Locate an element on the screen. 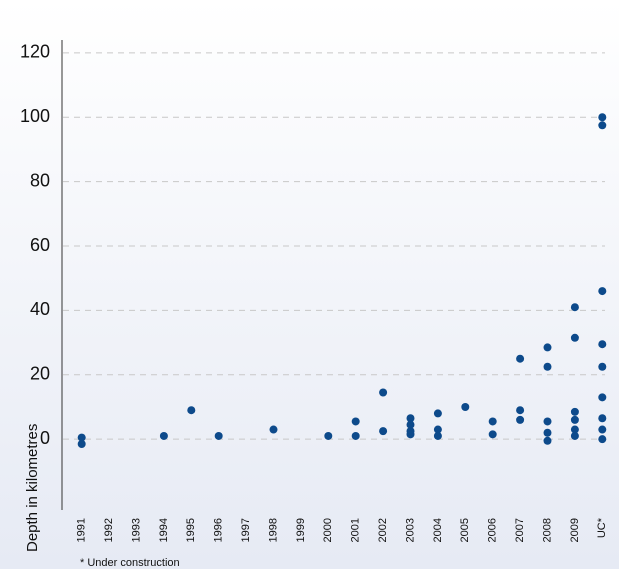 The height and width of the screenshot is (569, 619). y-tick-label: 120 is located at coordinates (35, 52).